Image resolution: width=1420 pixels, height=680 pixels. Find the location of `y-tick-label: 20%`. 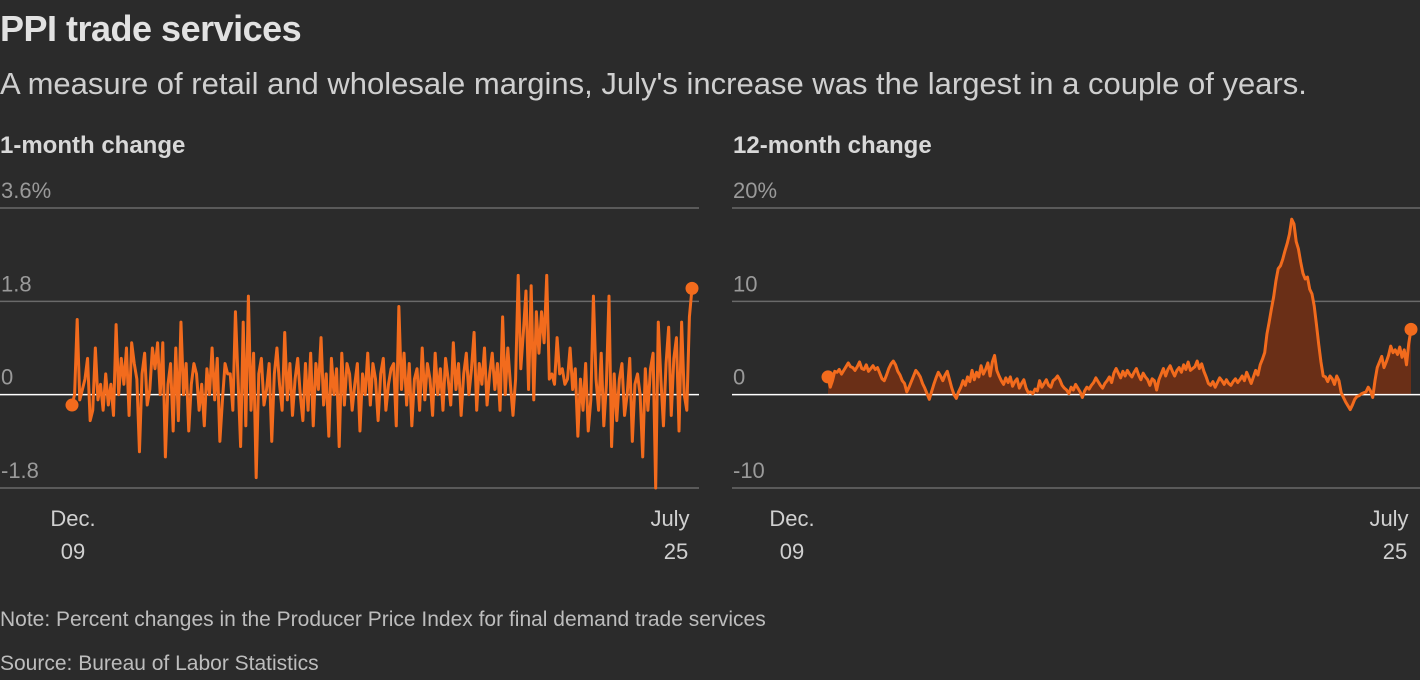

y-tick-label: 20% is located at coordinates (755, 190).